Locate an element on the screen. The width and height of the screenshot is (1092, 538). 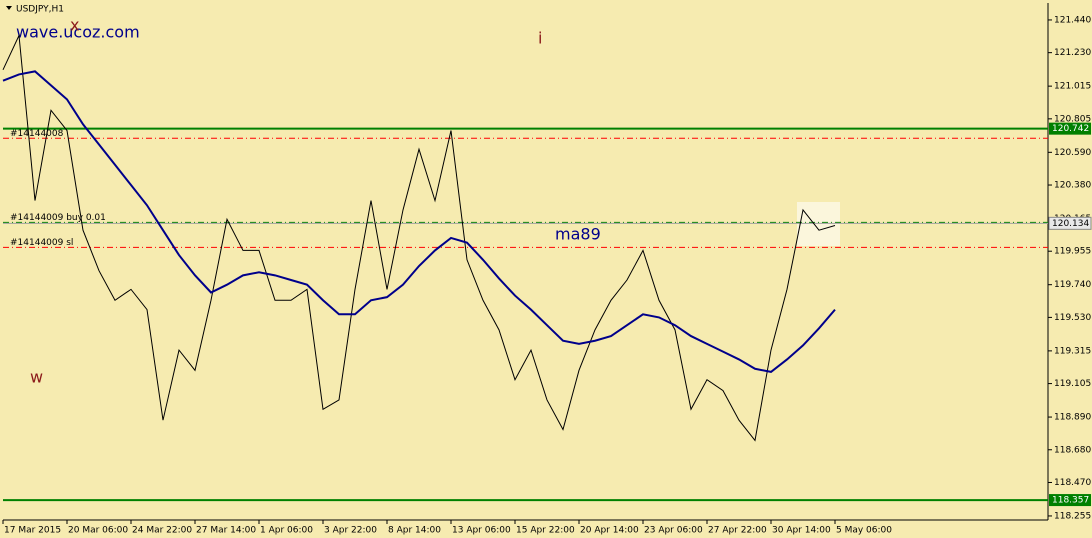
chart-title: USDJPY,H1 is located at coordinates (40, 10).